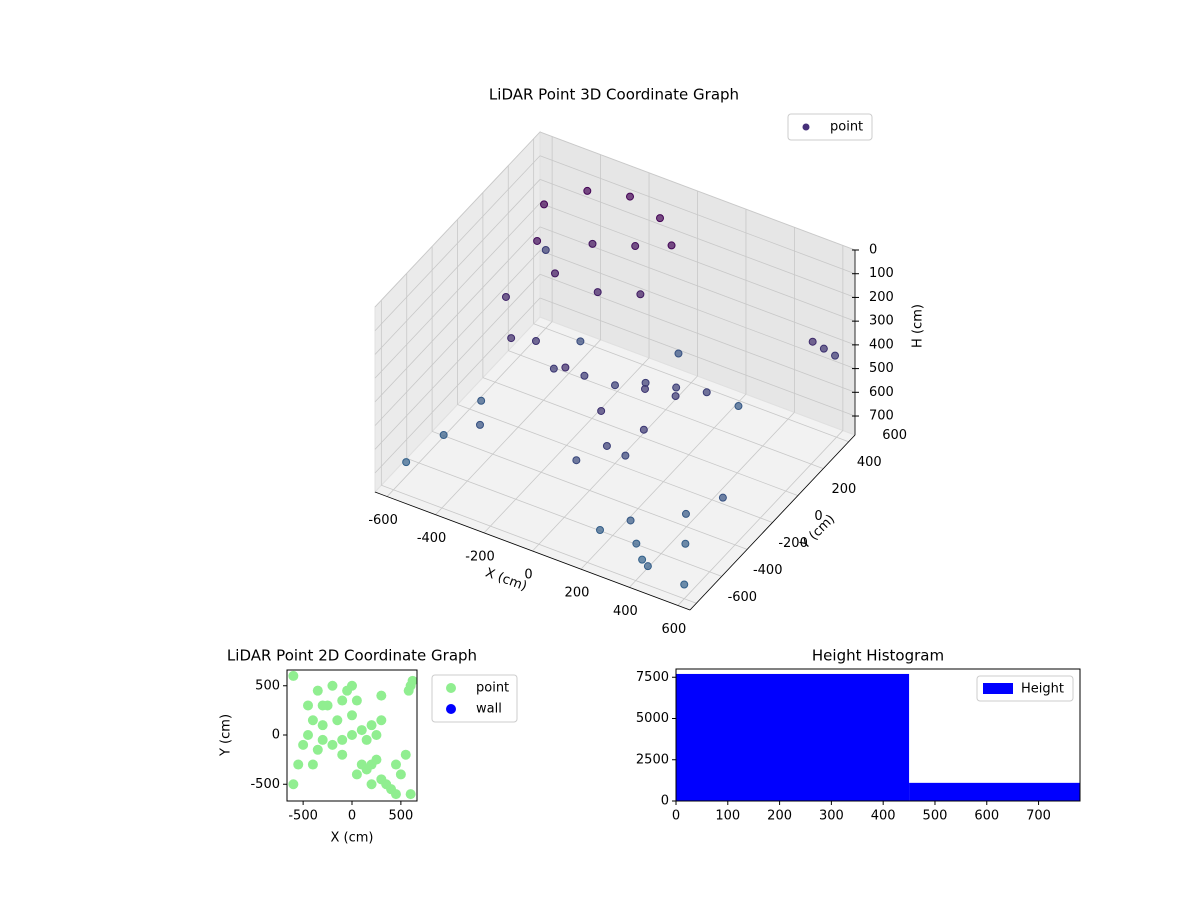 The image size is (1200, 900). What do you see at coordinates (881, 368) in the screenshot?
I see `z-tick-label: 500` at bounding box center [881, 368].